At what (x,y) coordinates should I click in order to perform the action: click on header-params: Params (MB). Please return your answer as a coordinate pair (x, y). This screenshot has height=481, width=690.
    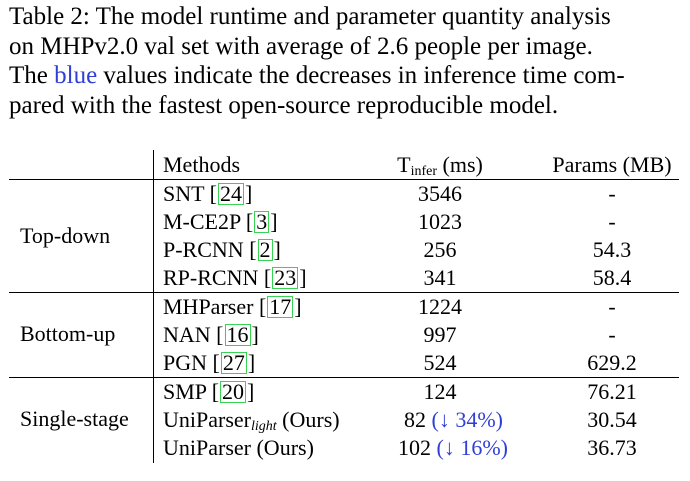
    Looking at the image, I should click on (612, 164).